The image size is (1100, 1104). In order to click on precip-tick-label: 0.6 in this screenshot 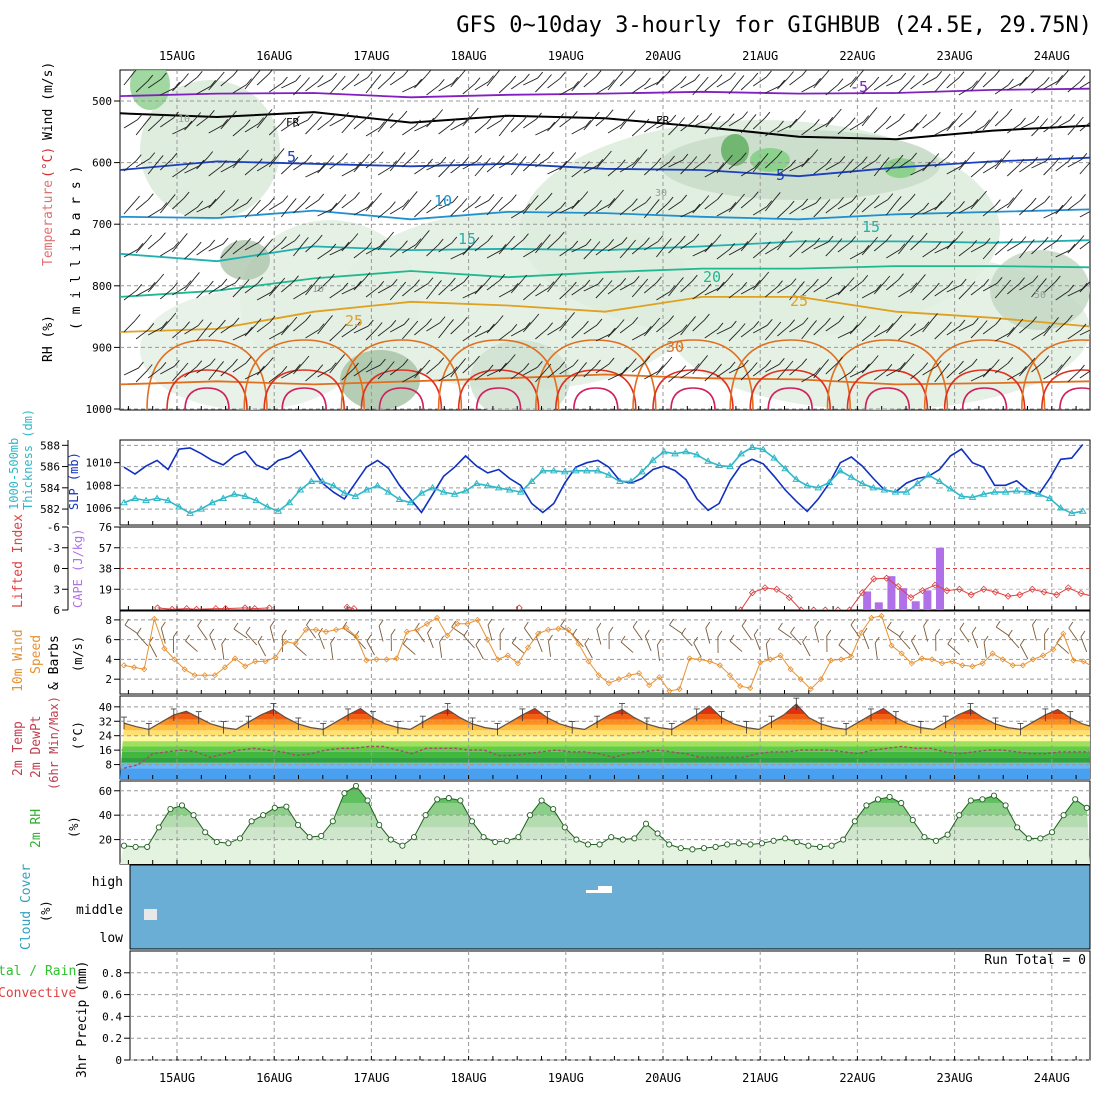, I will do `click(112, 995)`.